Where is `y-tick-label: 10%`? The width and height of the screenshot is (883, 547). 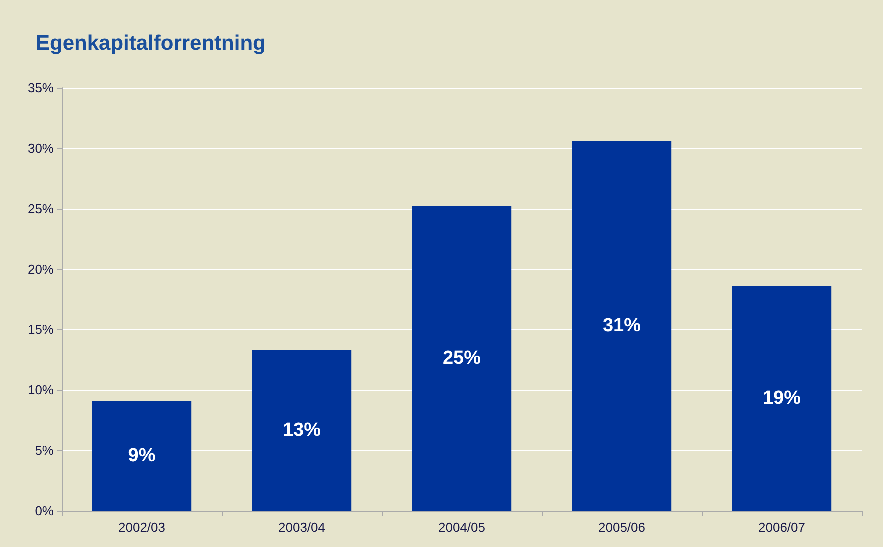
y-tick-label: 10% is located at coordinates (41, 390).